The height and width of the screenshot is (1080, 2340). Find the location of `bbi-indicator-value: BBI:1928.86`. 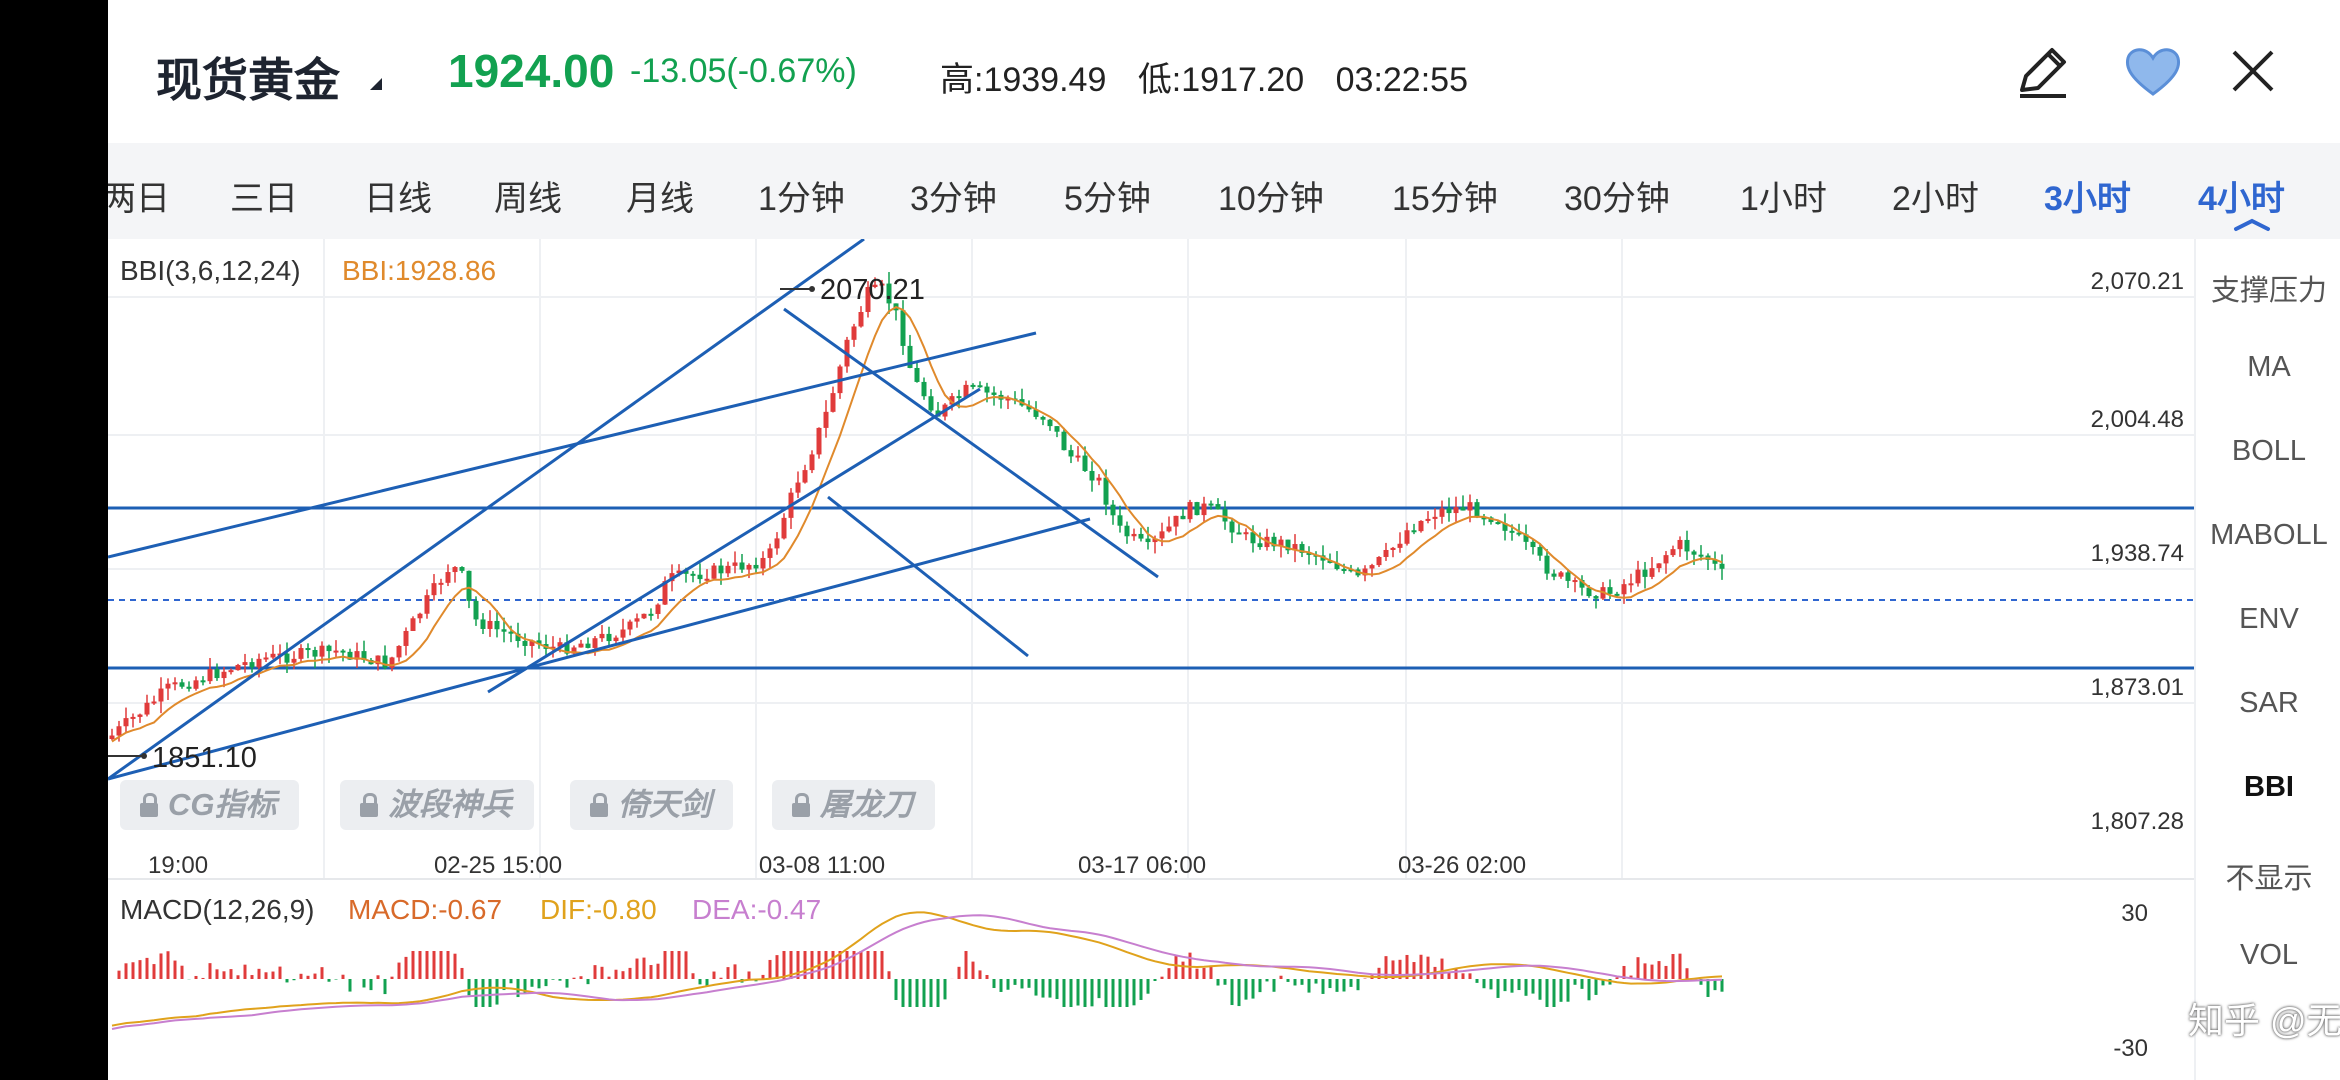

bbi-indicator-value: BBI:1928.86 is located at coordinates (419, 270).